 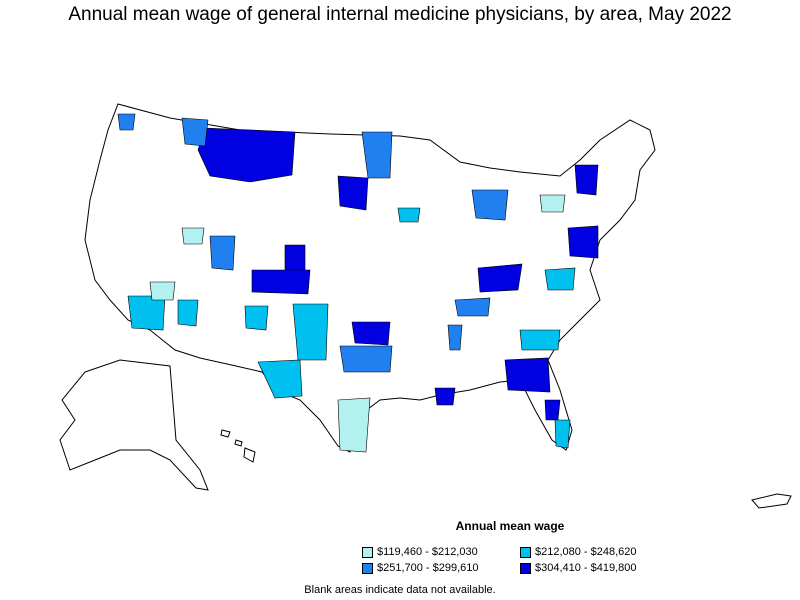 I want to click on area-florida-south, so click(x=562, y=434).